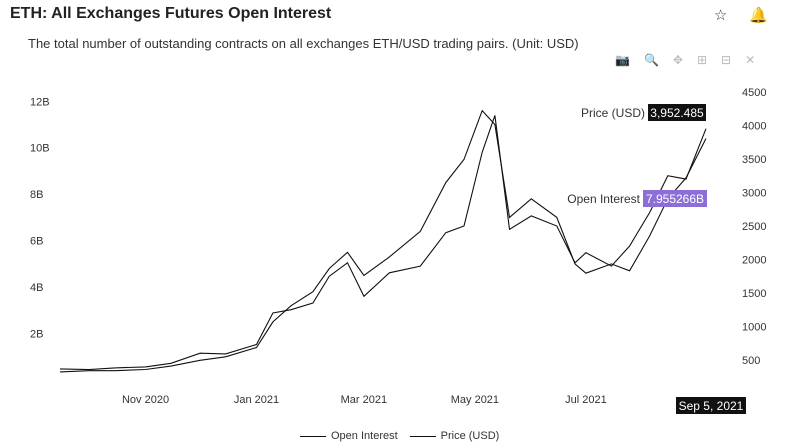 Image resolution: width=800 pixels, height=444 pixels. Describe the element at coordinates (36, 195) in the screenshot. I see `y-left-tick-label: 8B` at that location.